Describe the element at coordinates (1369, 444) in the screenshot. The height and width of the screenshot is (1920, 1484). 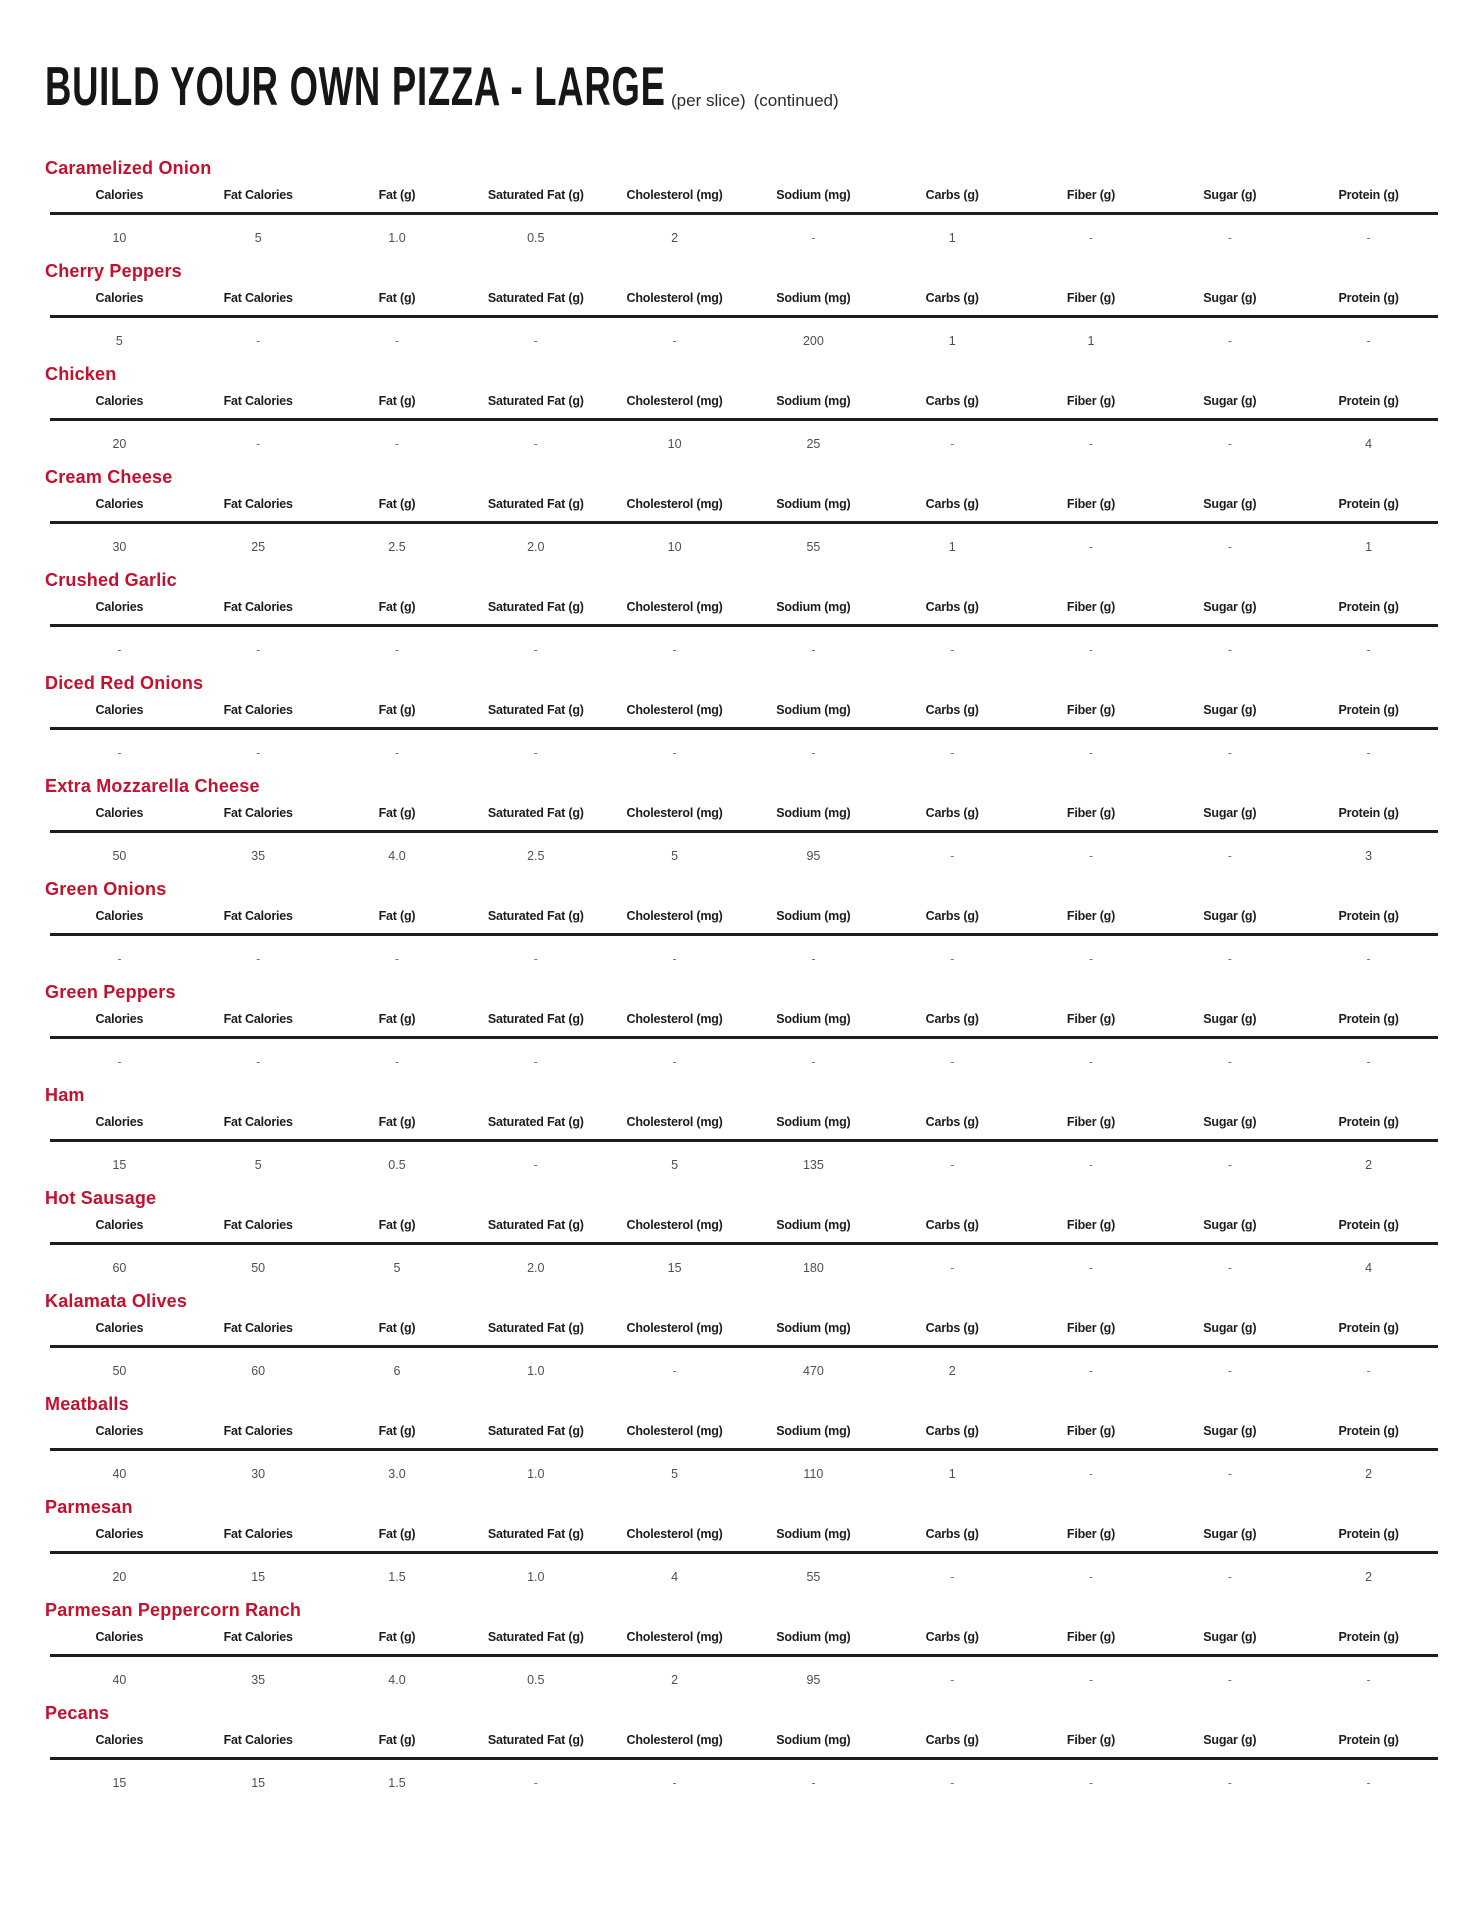
I see `value-cell: 4` at that location.